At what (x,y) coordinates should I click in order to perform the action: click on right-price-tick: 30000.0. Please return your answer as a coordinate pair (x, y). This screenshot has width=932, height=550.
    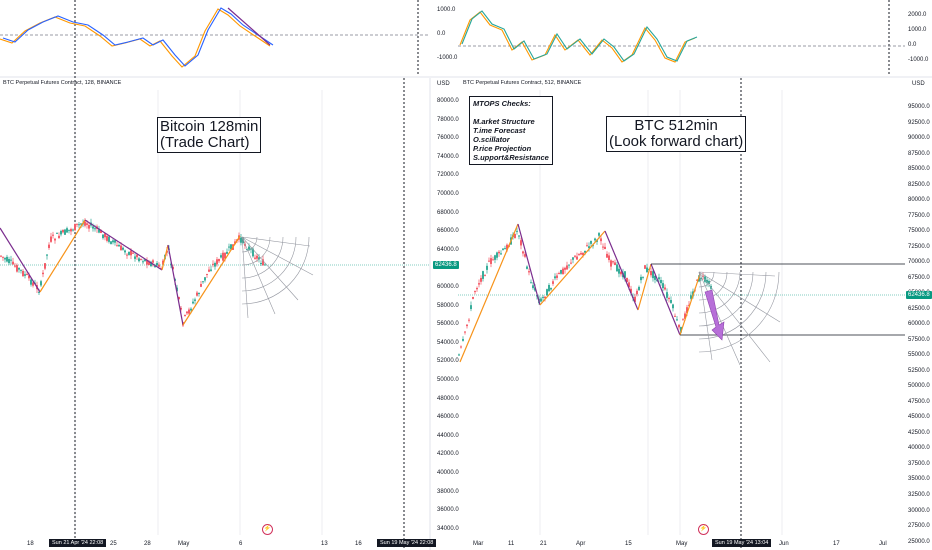
    Looking at the image, I should click on (919, 510).